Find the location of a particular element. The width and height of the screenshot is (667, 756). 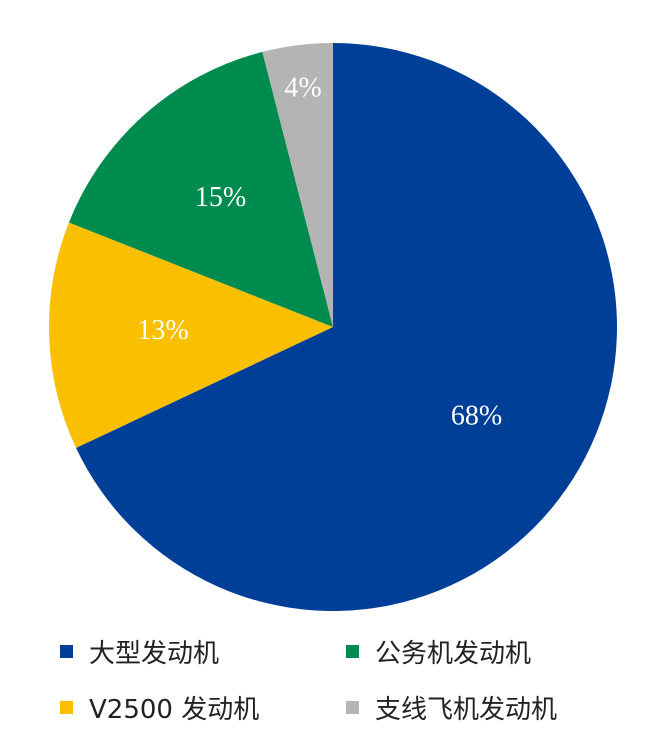

legend-item-business-jet-engine: 公务机发动机 is located at coordinates (483, 651).